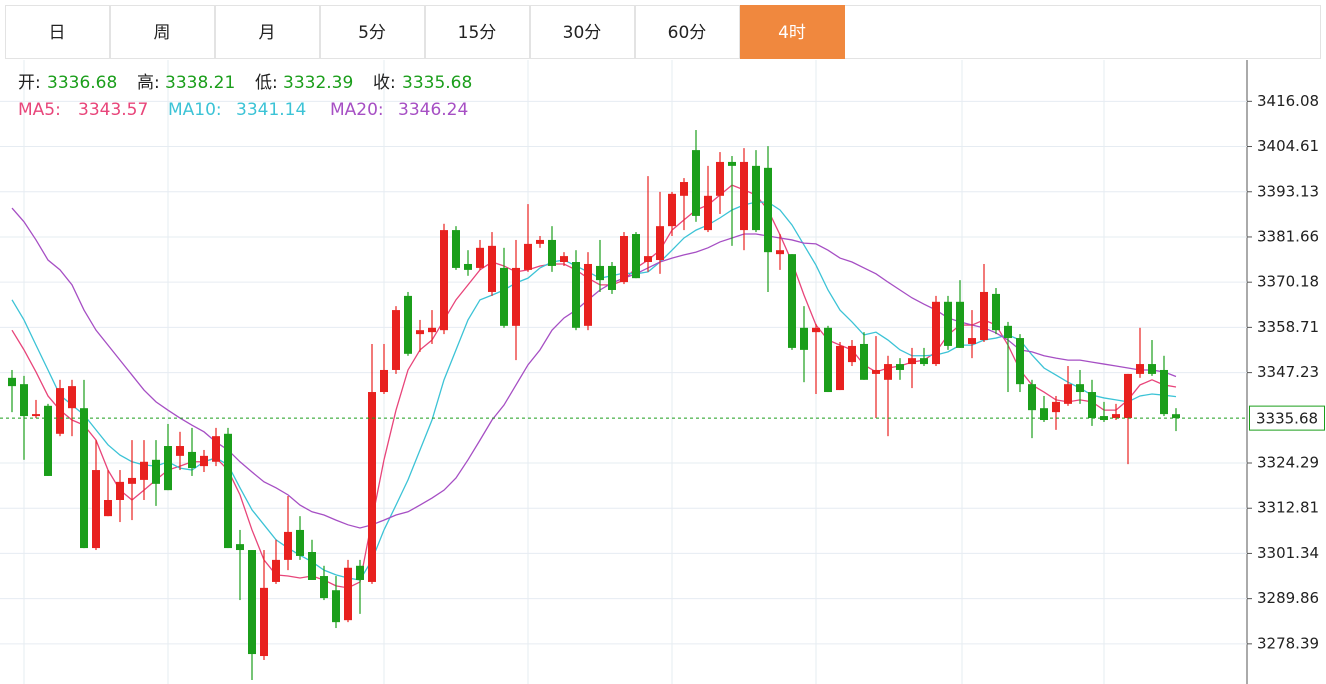  I want to click on tab-label: 30分, so click(582, 33).